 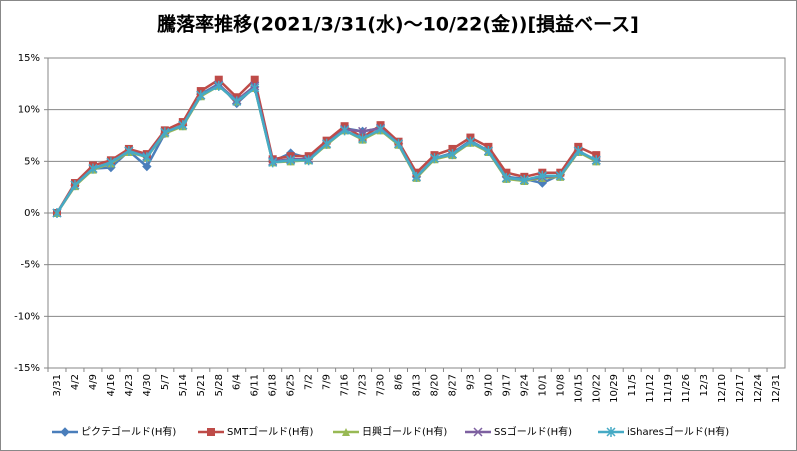 What do you see at coordinates (273, 385) in the screenshot?
I see `x-tick-label: 6/18` at bounding box center [273, 385].